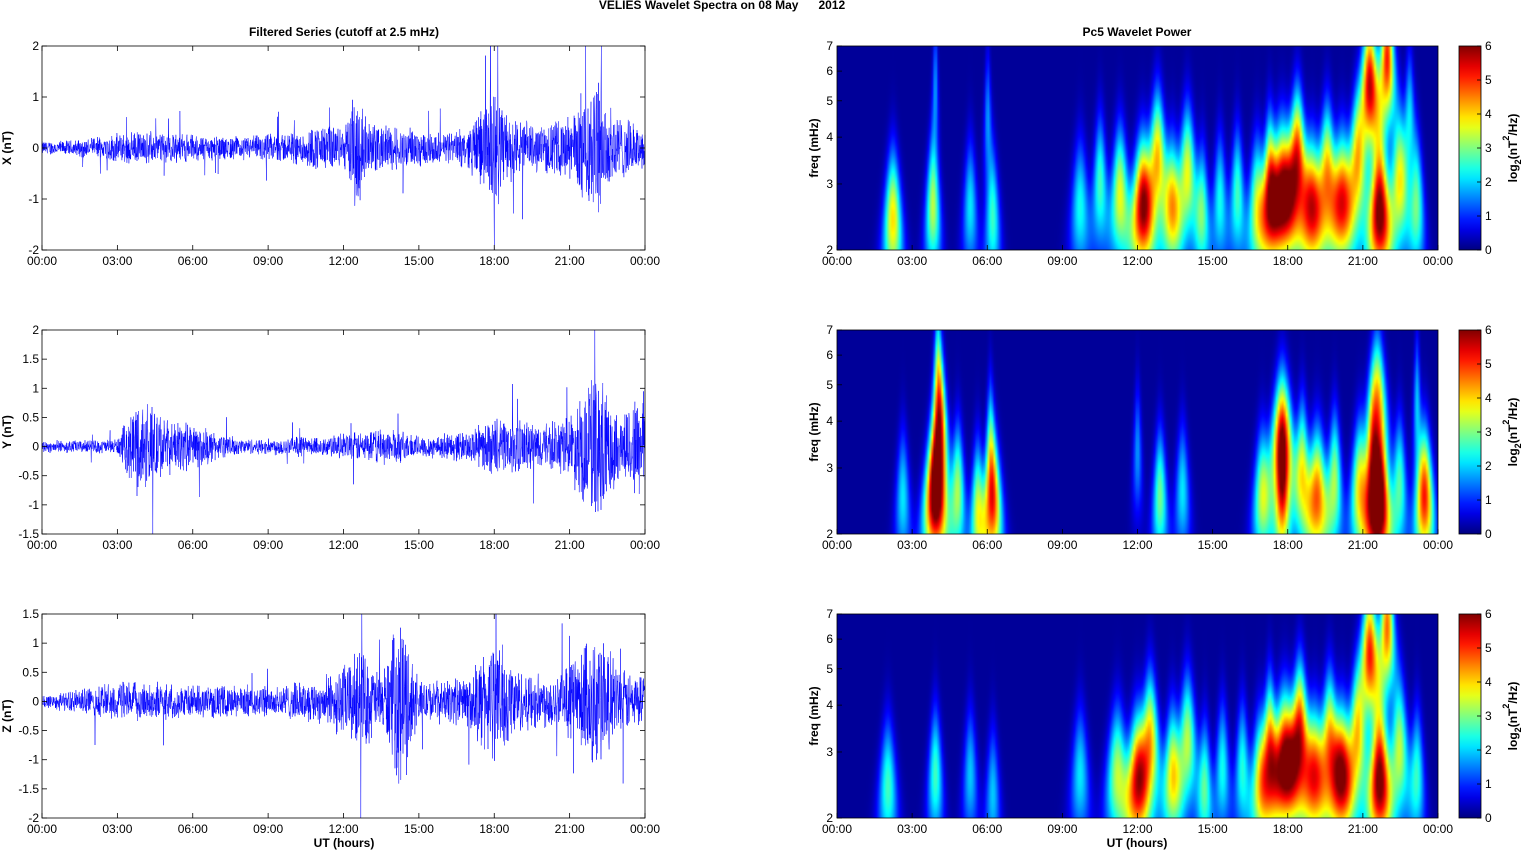  What do you see at coordinates (7, 148) in the screenshot?
I see `y-axis-label: X (nT)` at bounding box center [7, 148].